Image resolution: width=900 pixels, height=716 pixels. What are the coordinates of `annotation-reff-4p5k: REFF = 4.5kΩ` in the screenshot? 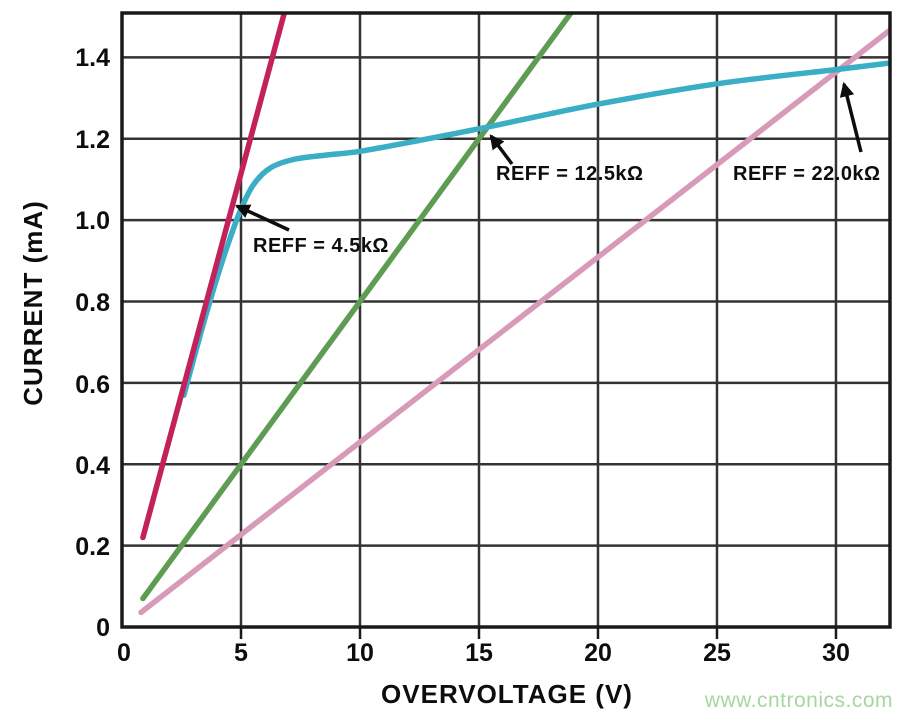 It's located at (311, 230).